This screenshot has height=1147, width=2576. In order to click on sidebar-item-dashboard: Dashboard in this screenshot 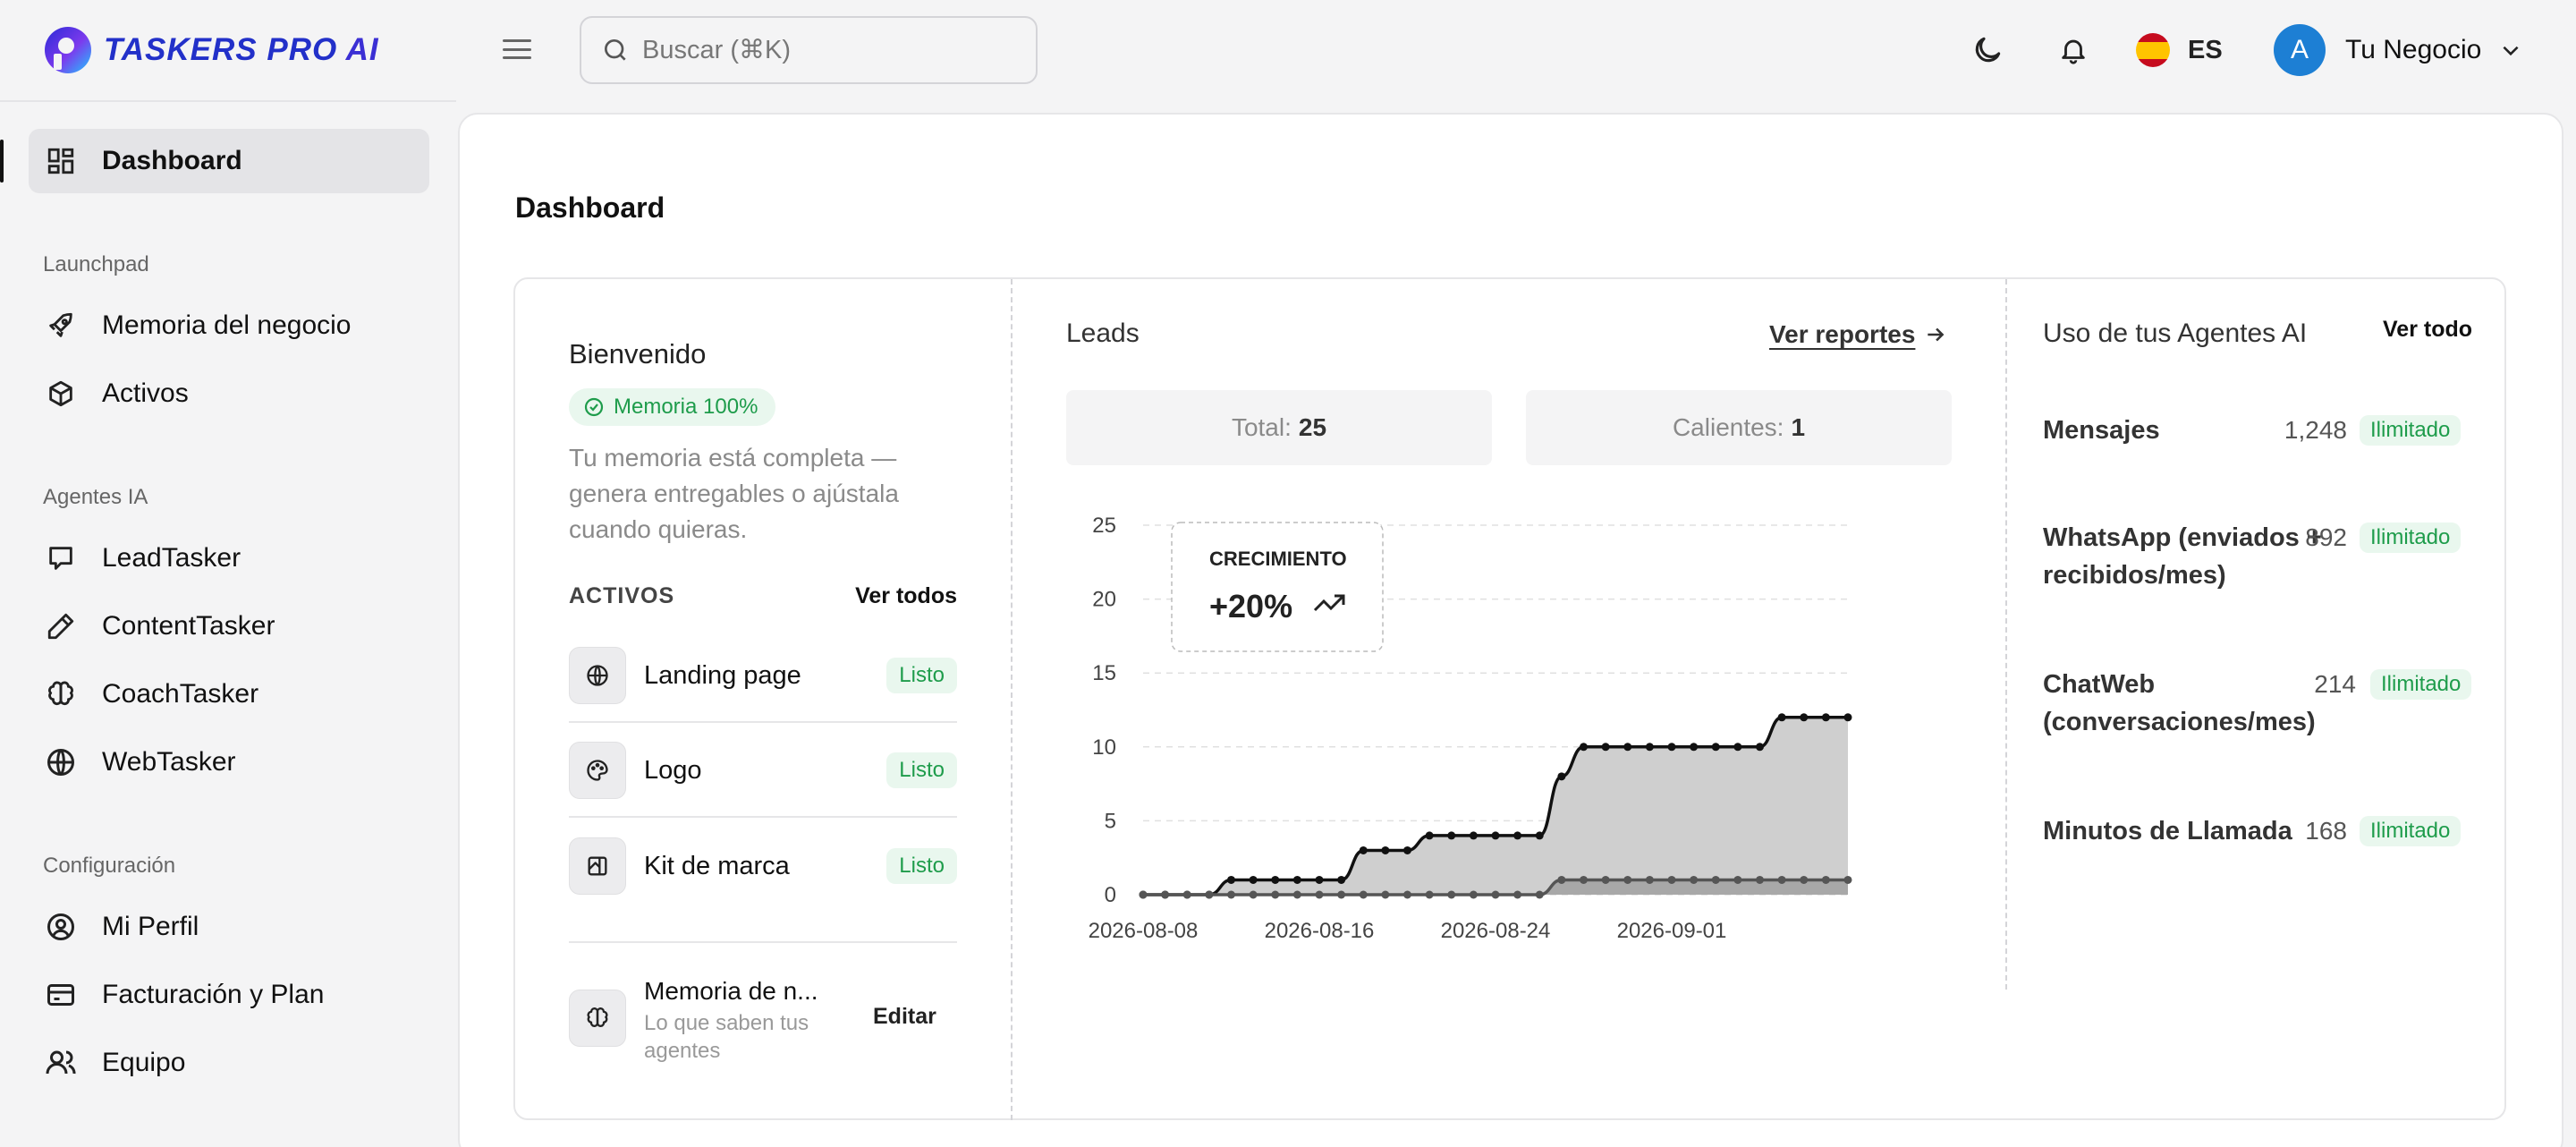, I will do `click(229, 161)`.